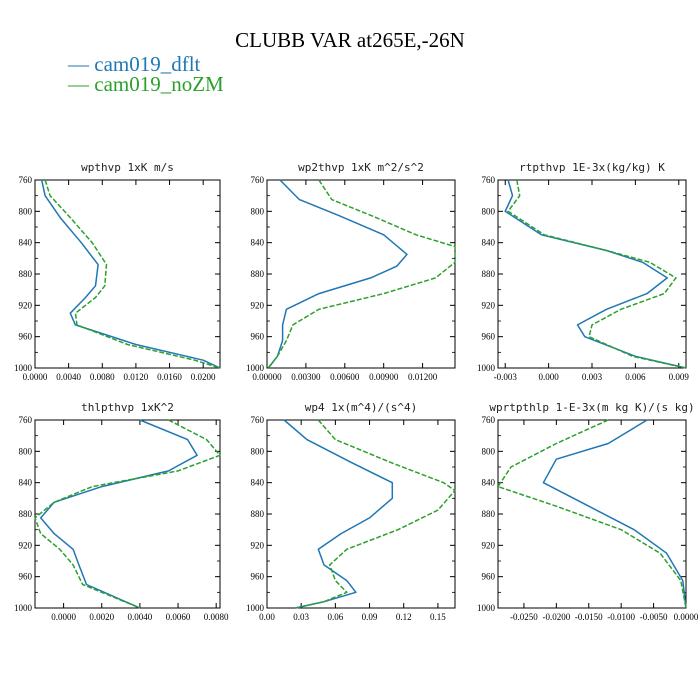 The image size is (700, 700). I want to click on y-tick-label-5-0: 760, so click(489, 420).